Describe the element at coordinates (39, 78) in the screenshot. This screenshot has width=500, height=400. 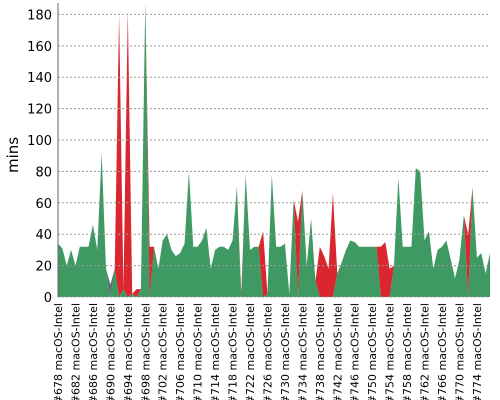
I see `y-tick-label: 140` at that location.